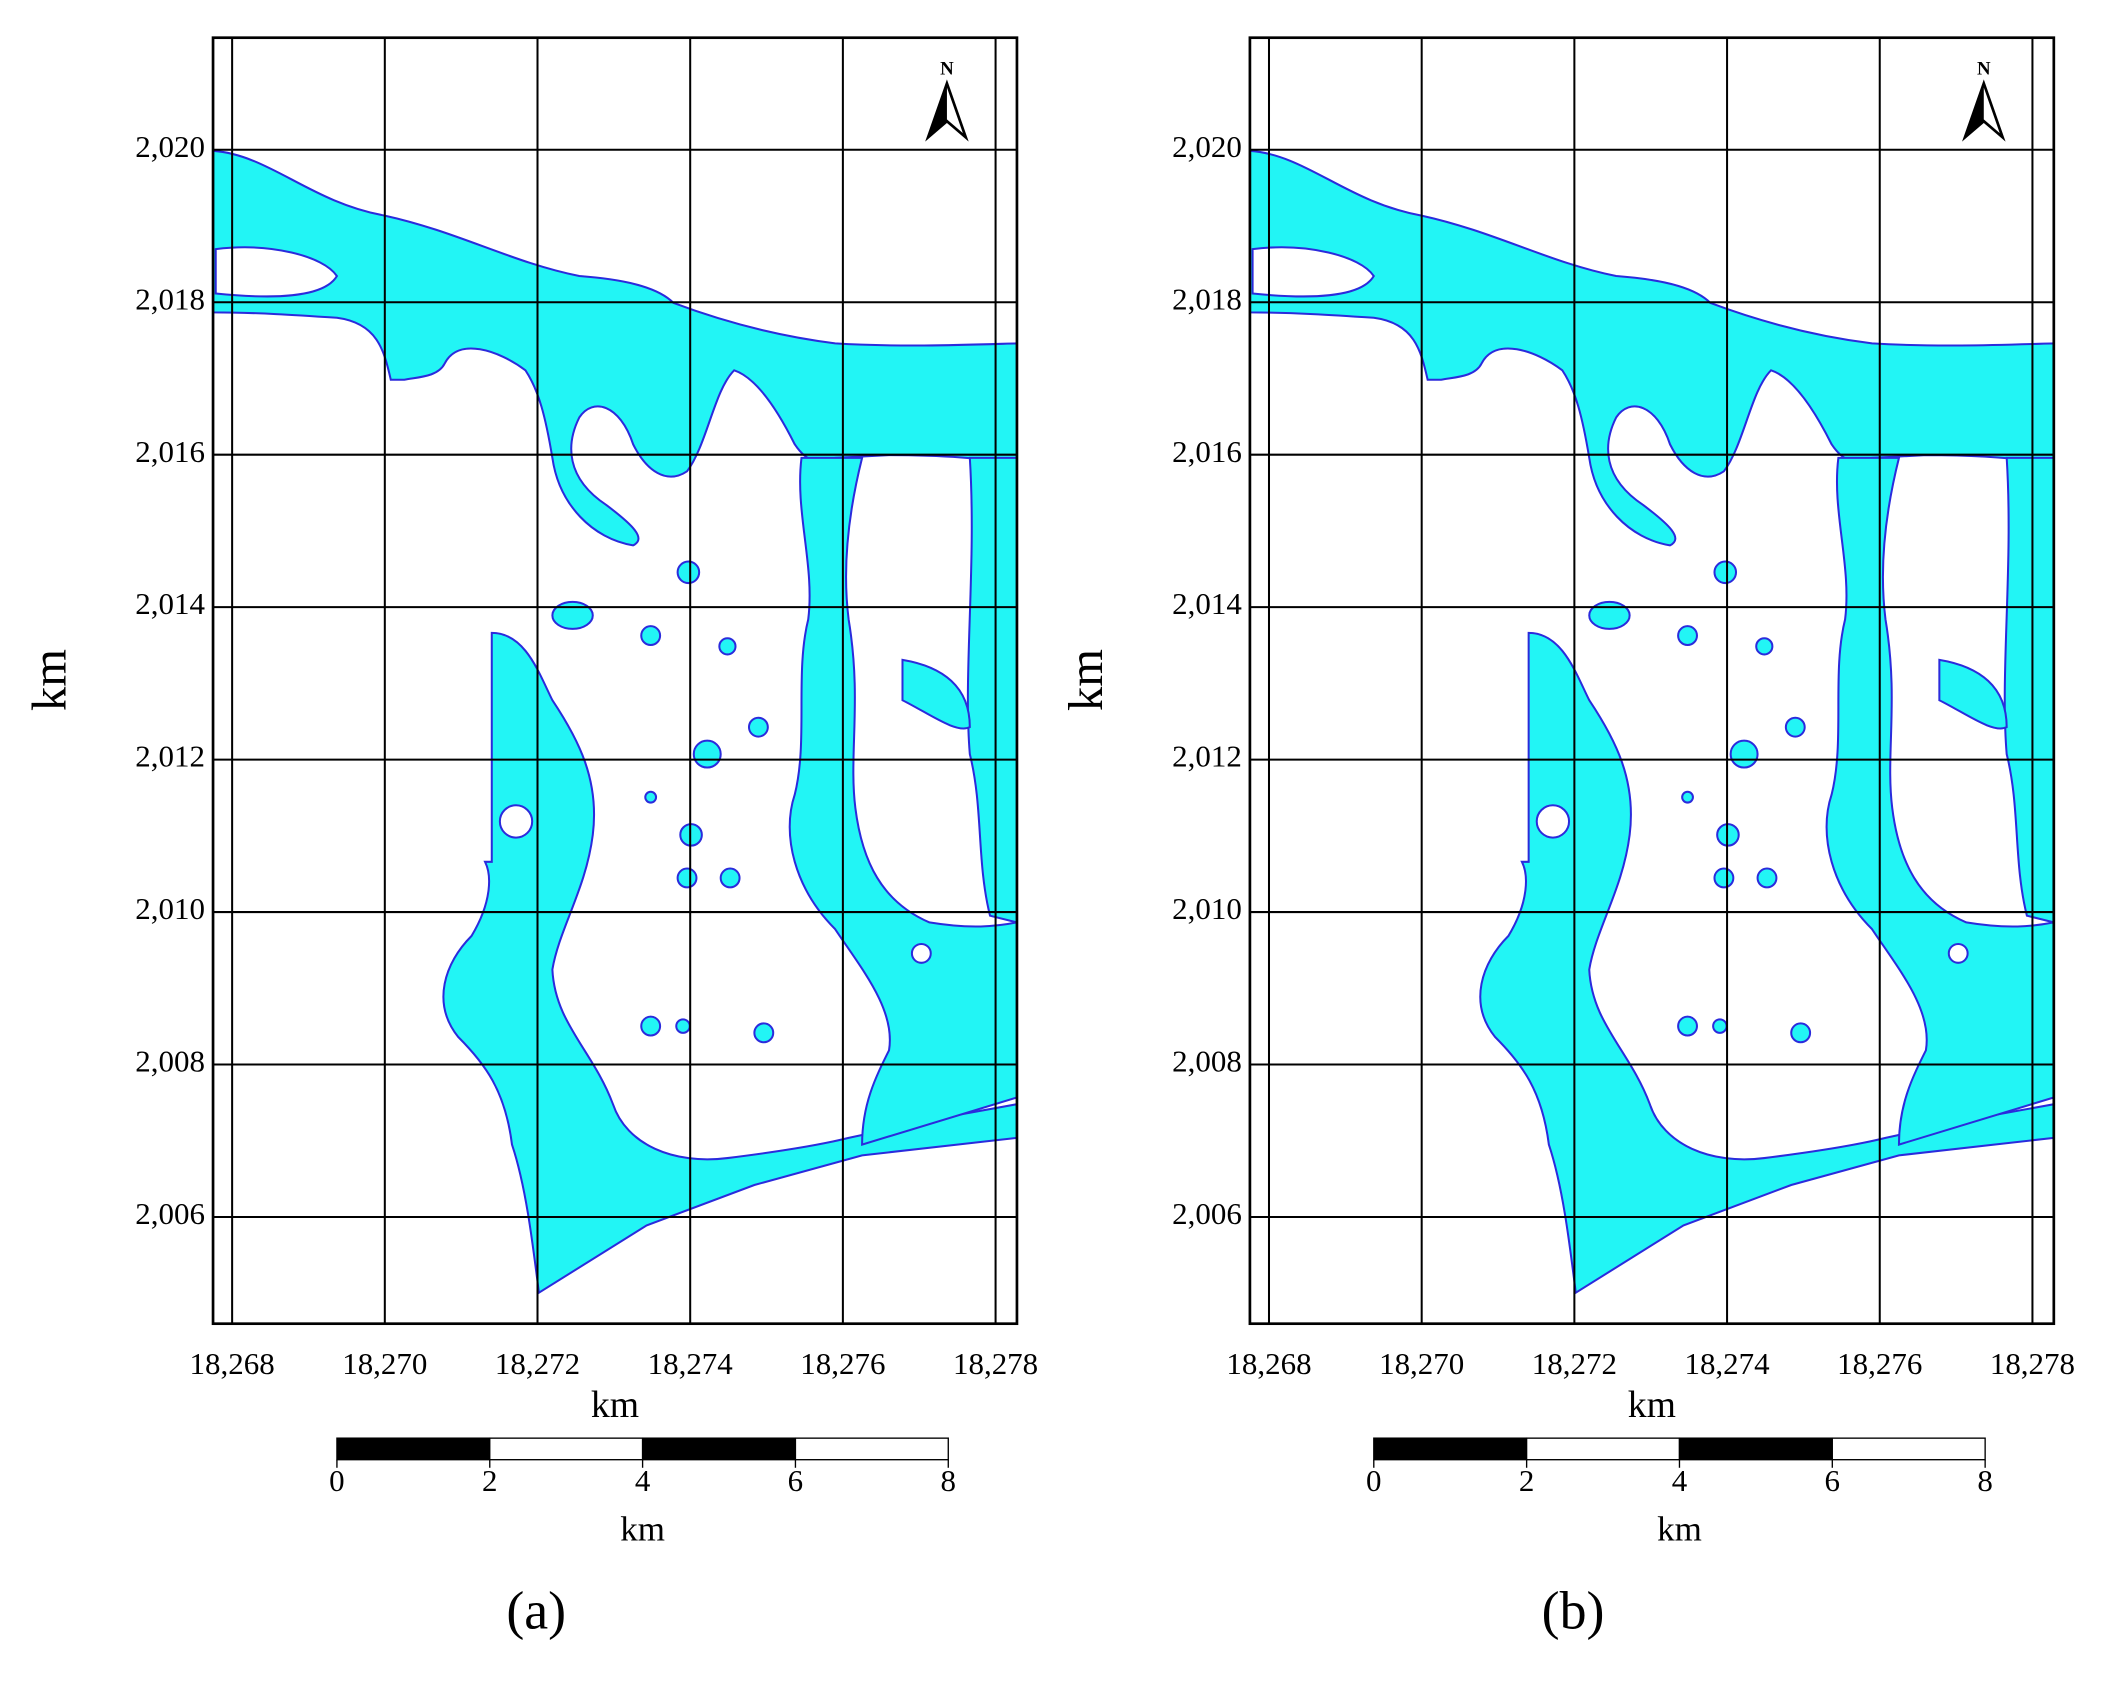 The height and width of the screenshot is (1694, 2112). Describe the element at coordinates (536, 1610) in the screenshot. I see `panel-caption: (a)` at that location.